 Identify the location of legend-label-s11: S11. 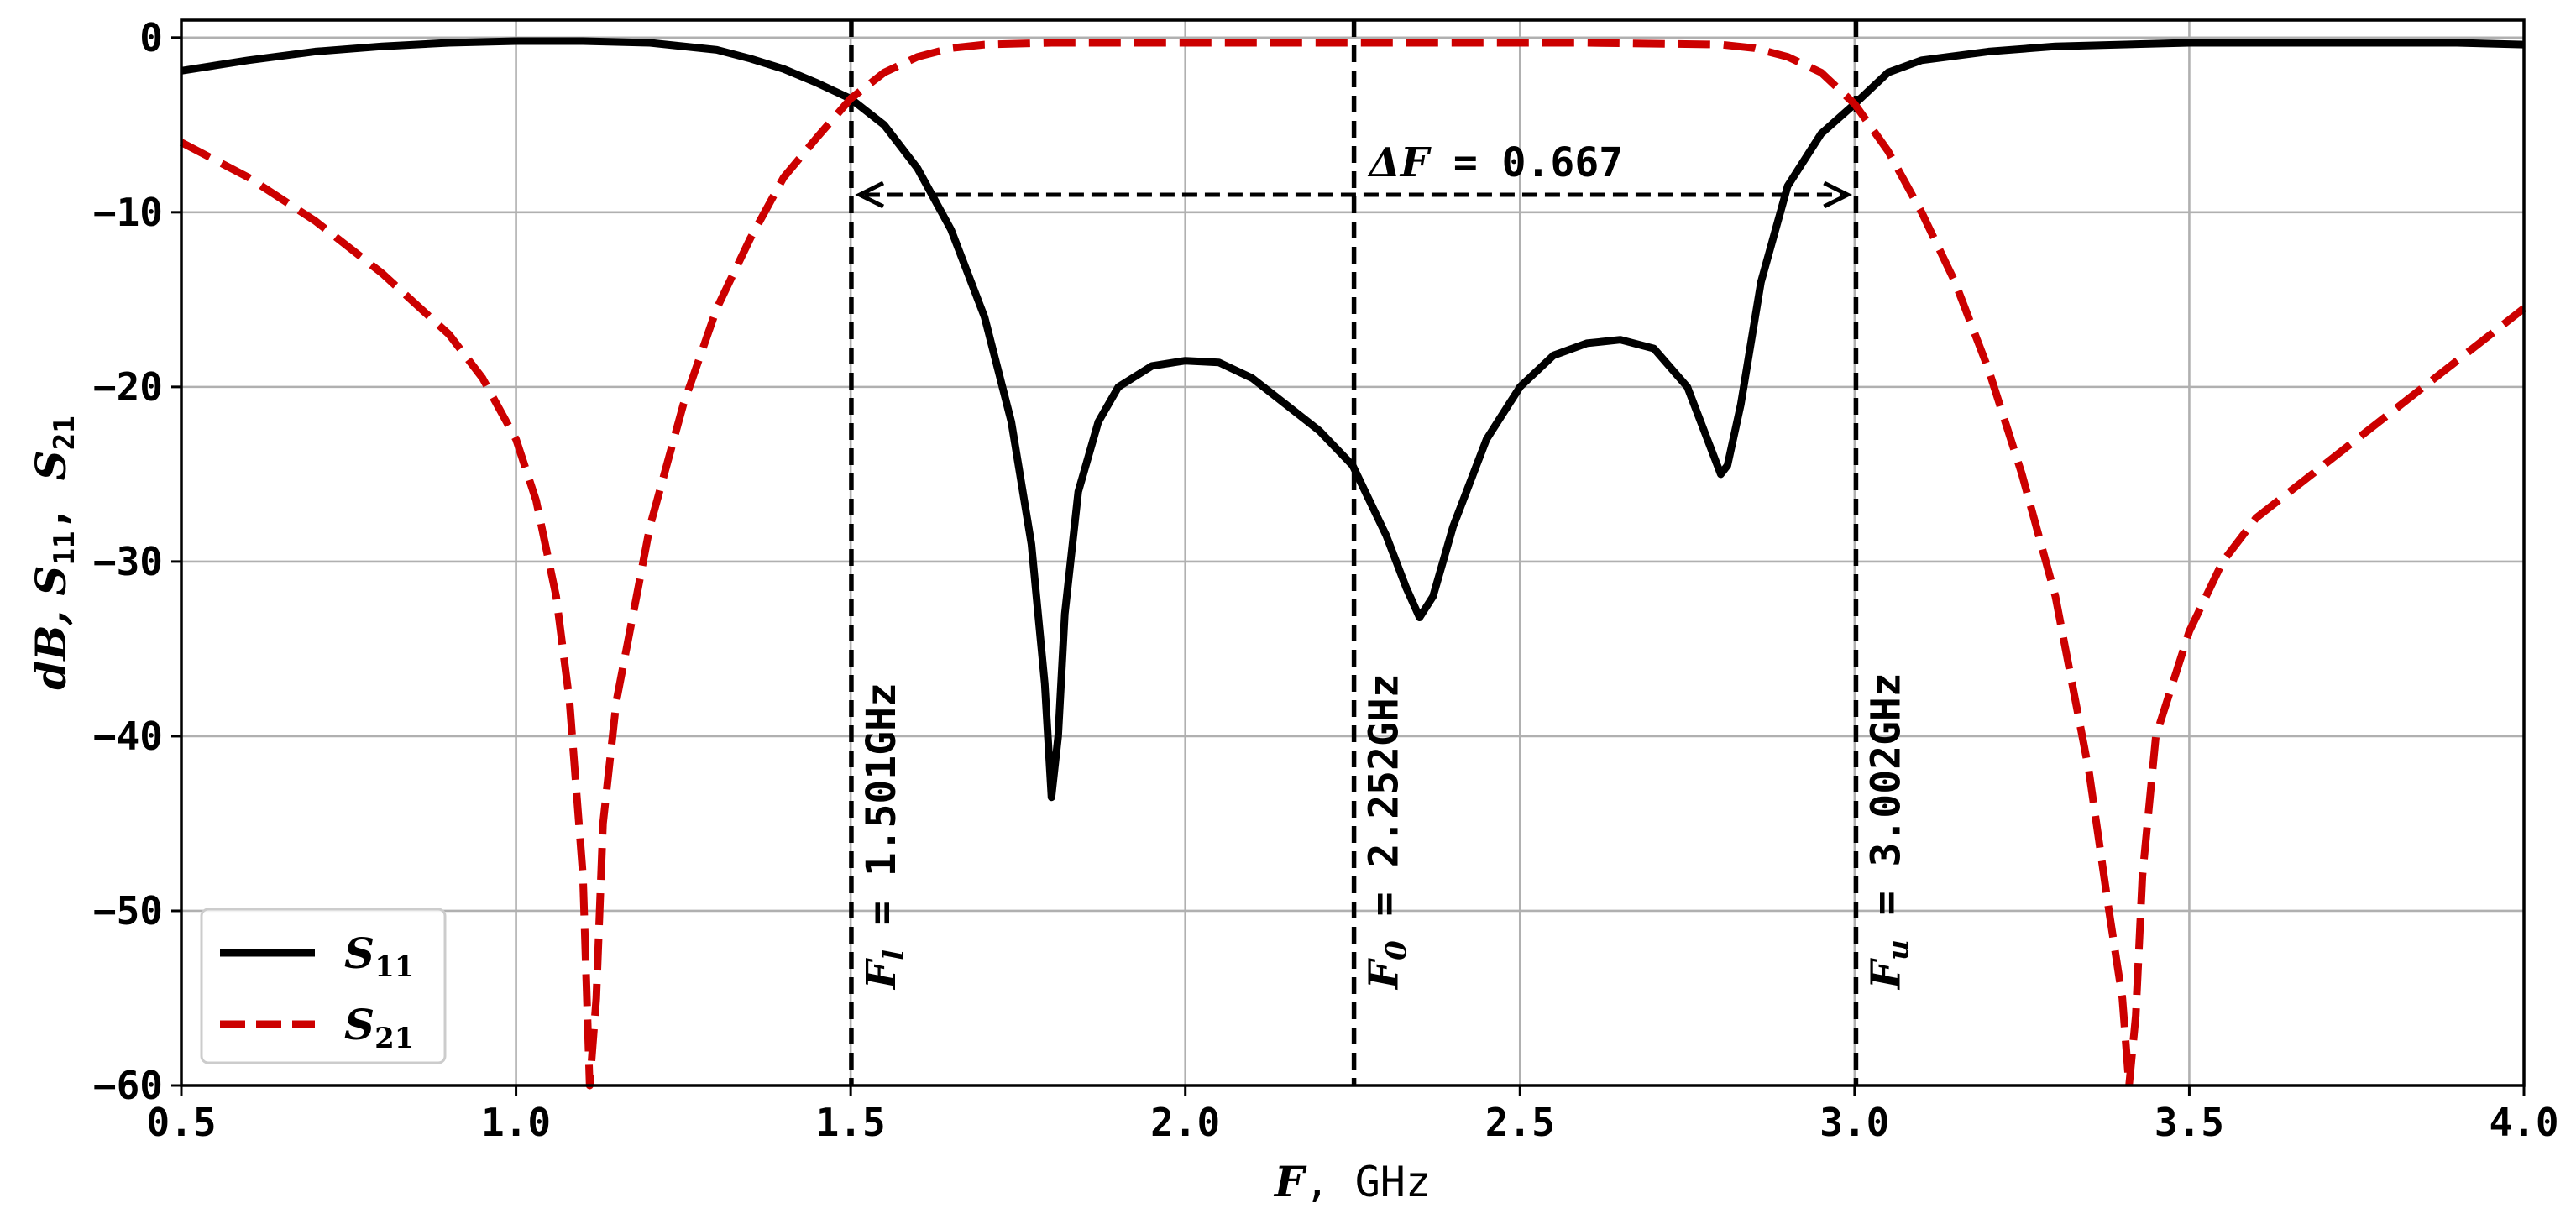
(379, 956).